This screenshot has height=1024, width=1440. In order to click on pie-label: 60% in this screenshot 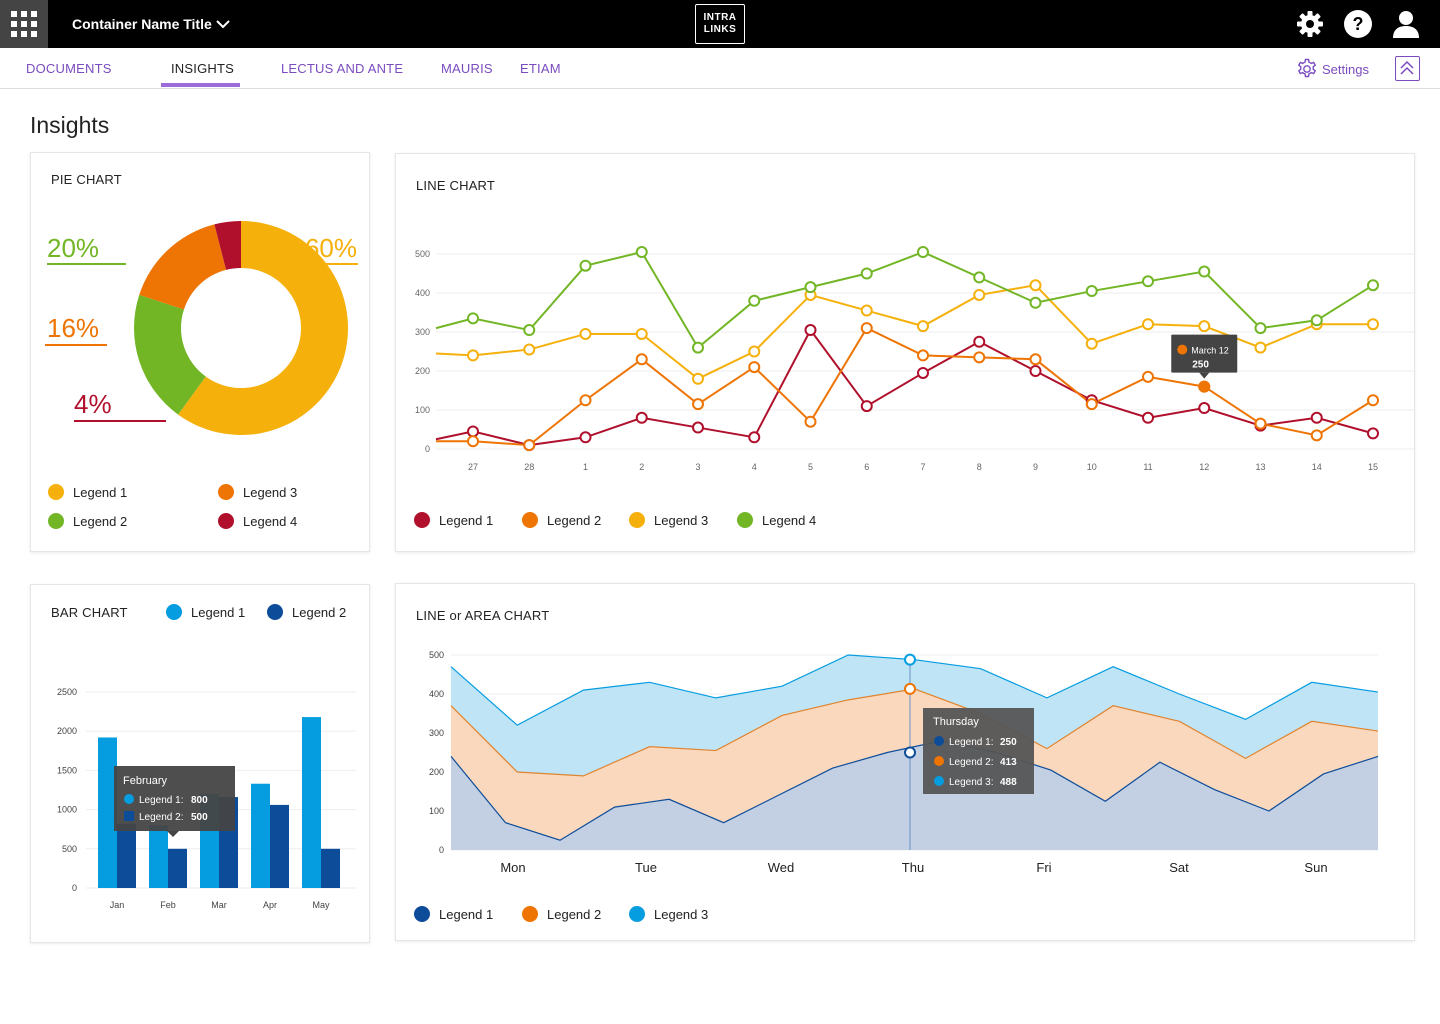, I will do `click(331, 248)`.